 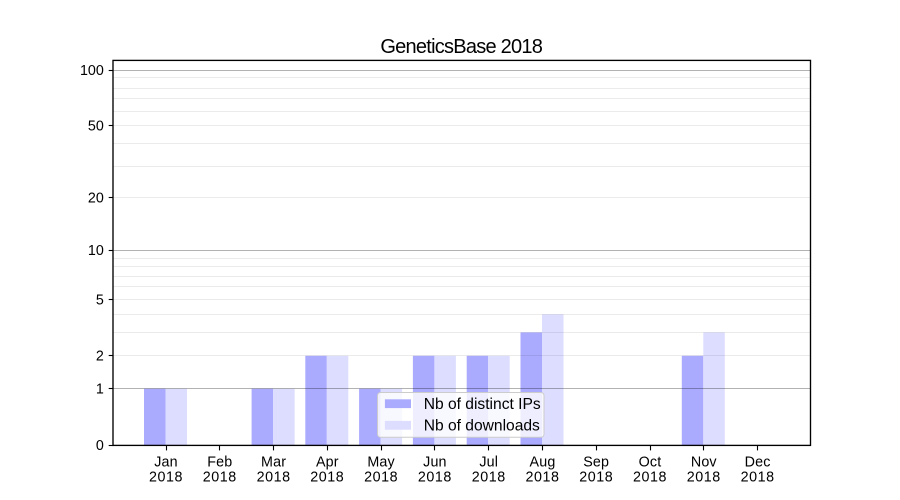 What do you see at coordinates (100, 357) in the screenshot?
I see `svg-text: 2` at bounding box center [100, 357].